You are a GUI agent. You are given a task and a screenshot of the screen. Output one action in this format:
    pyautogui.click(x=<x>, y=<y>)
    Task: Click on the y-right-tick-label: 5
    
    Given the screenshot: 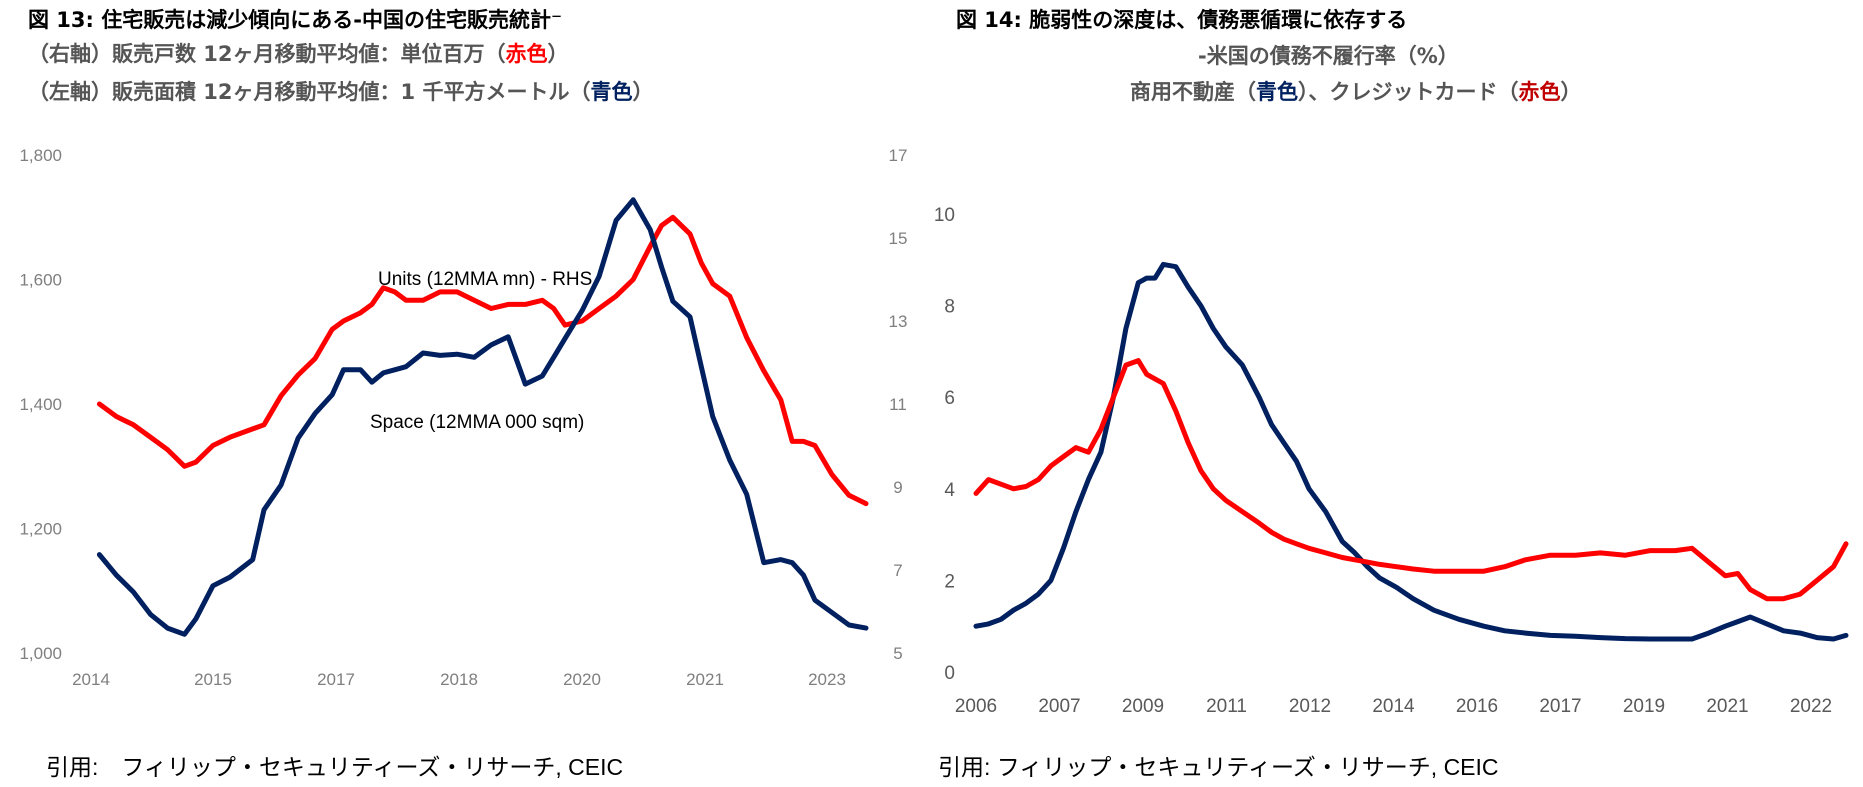 What is the action you would take?
    pyautogui.click(x=897, y=653)
    